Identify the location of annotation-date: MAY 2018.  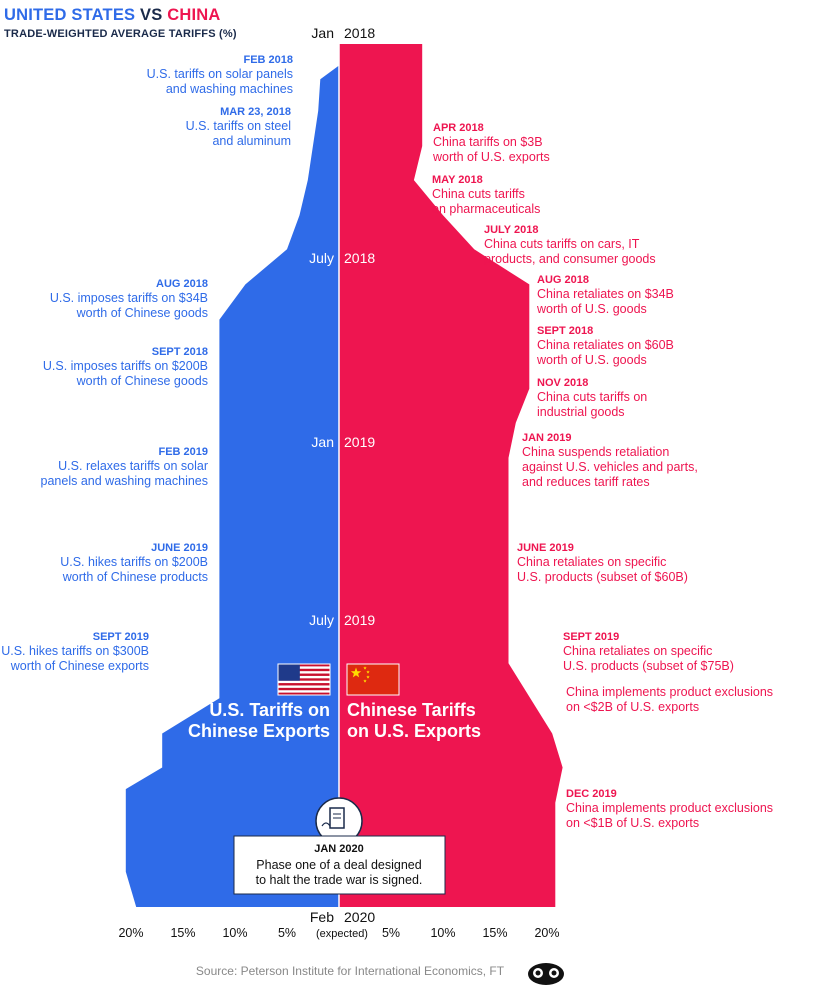
(457, 180).